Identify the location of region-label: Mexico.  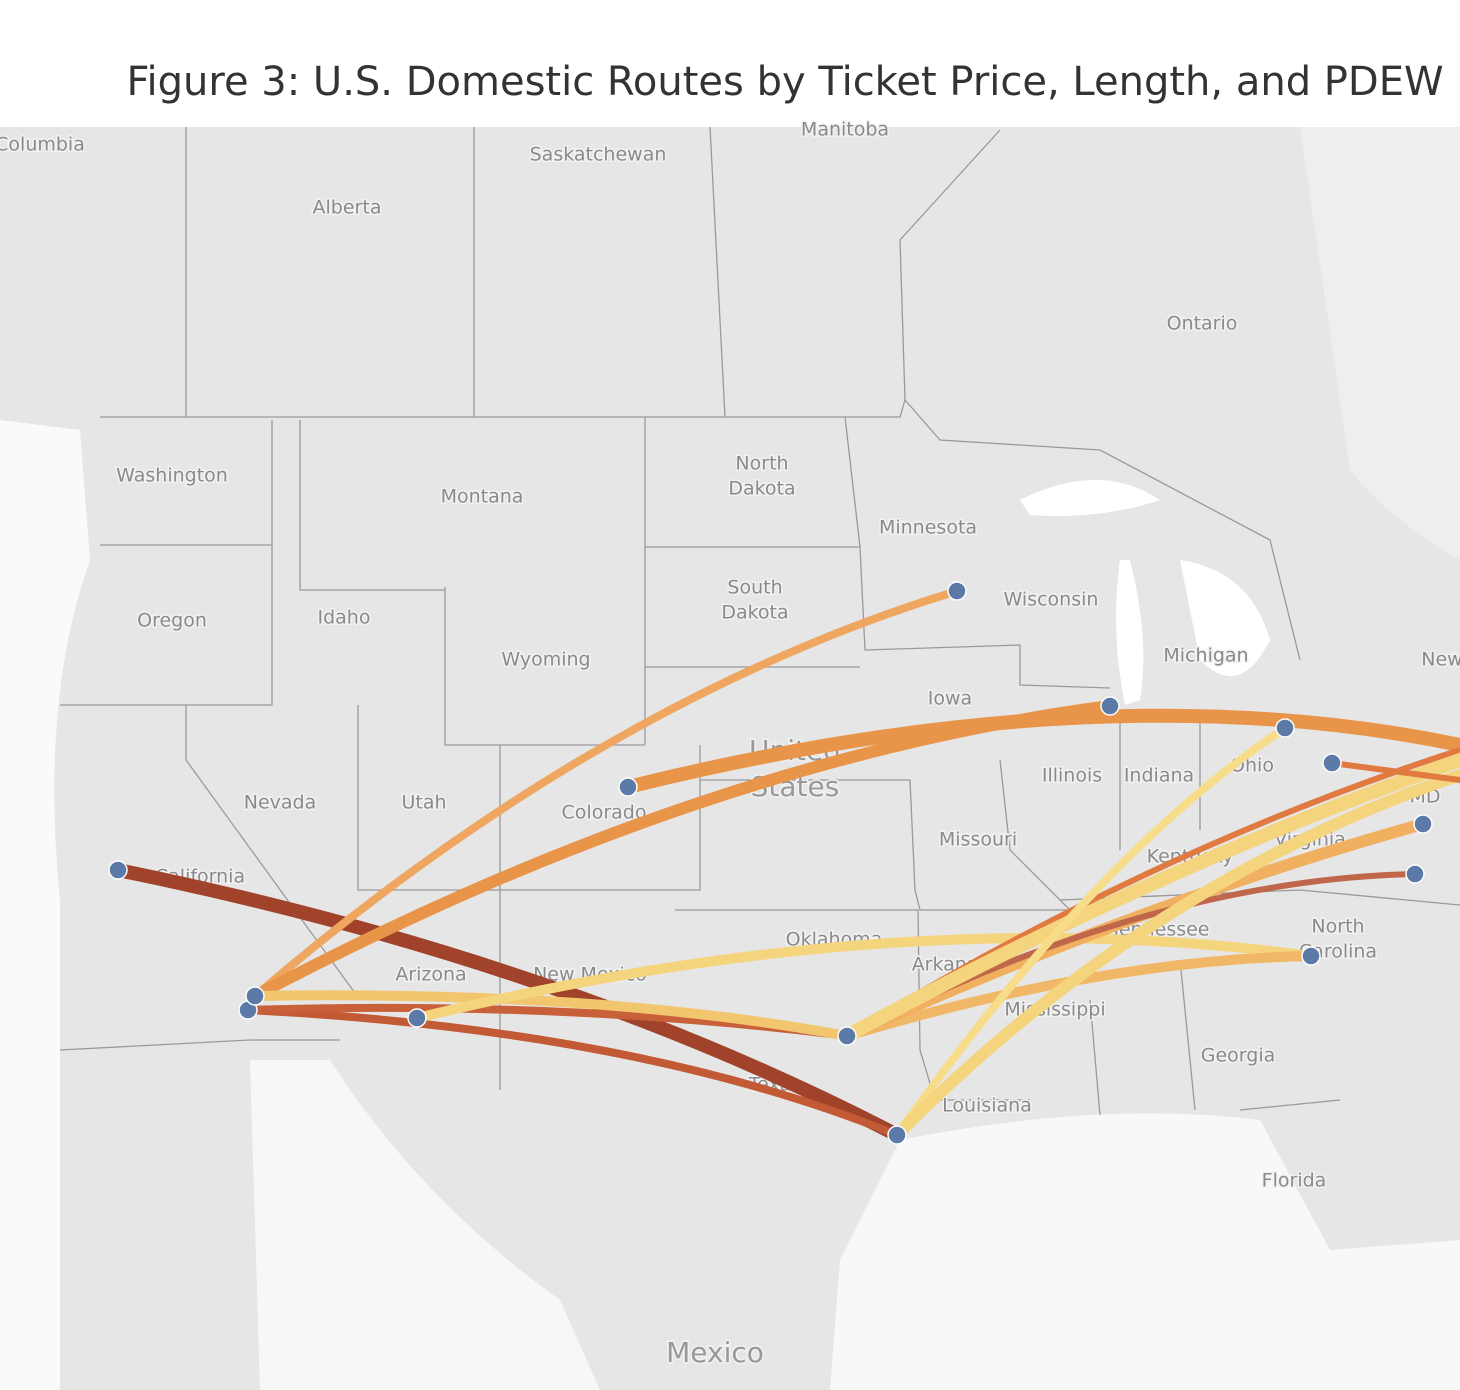
(715, 1352).